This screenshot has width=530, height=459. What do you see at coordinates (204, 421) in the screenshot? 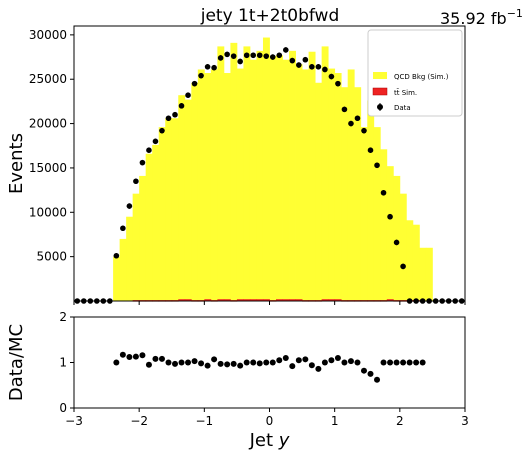
I see `x-tick-label: −1` at bounding box center [204, 421].